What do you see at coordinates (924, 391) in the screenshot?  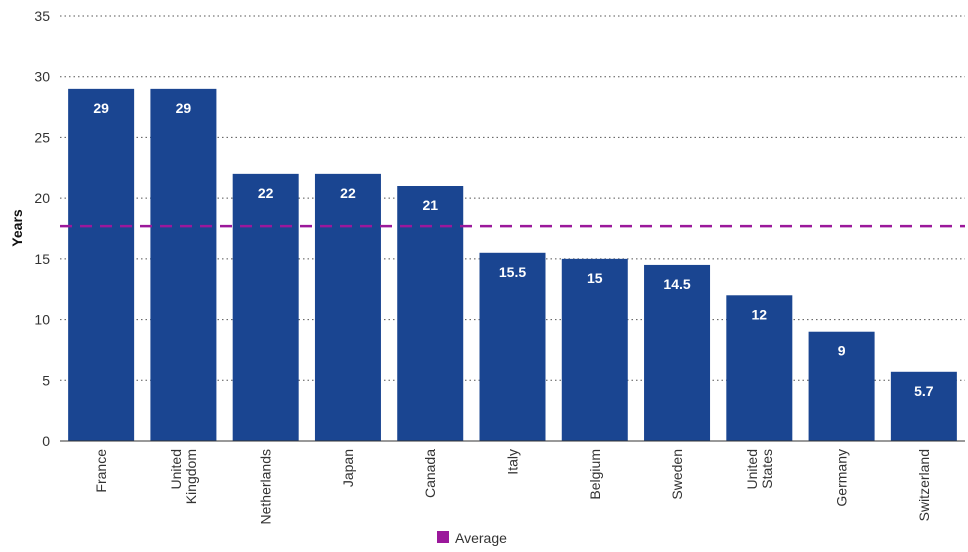 I see `bar-value-label: 5.7` at bounding box center [924, 391].